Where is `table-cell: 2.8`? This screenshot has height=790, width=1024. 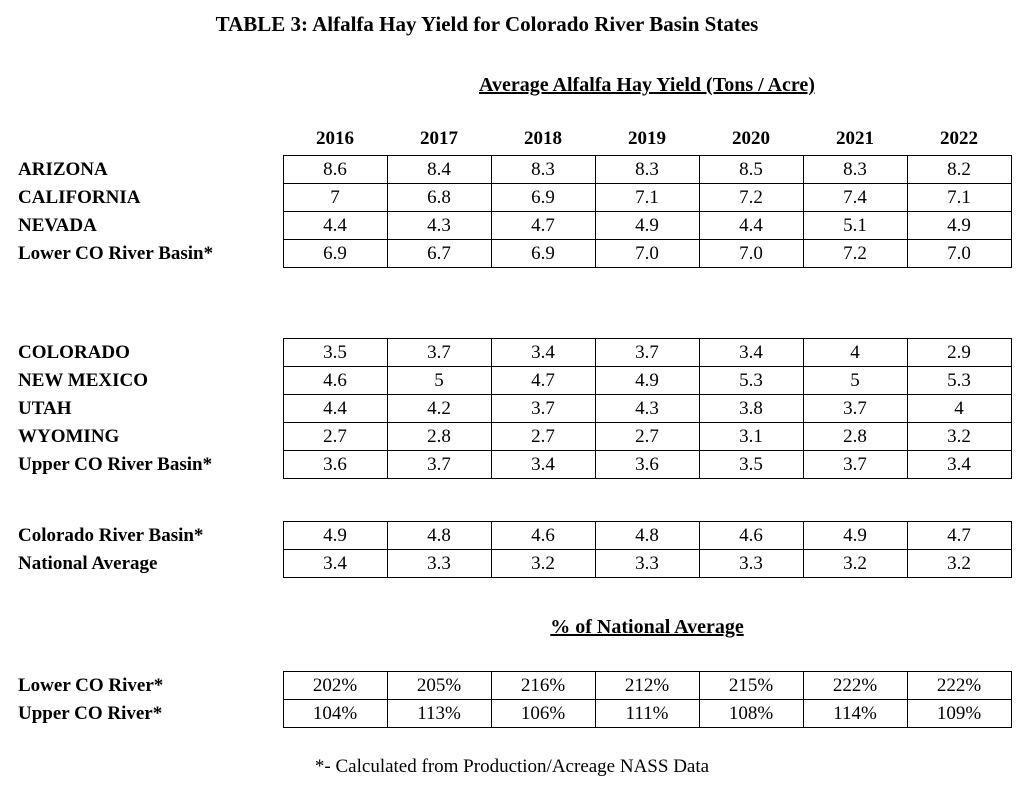 table-cell: 2.8 is located at coordinates (439, 436).